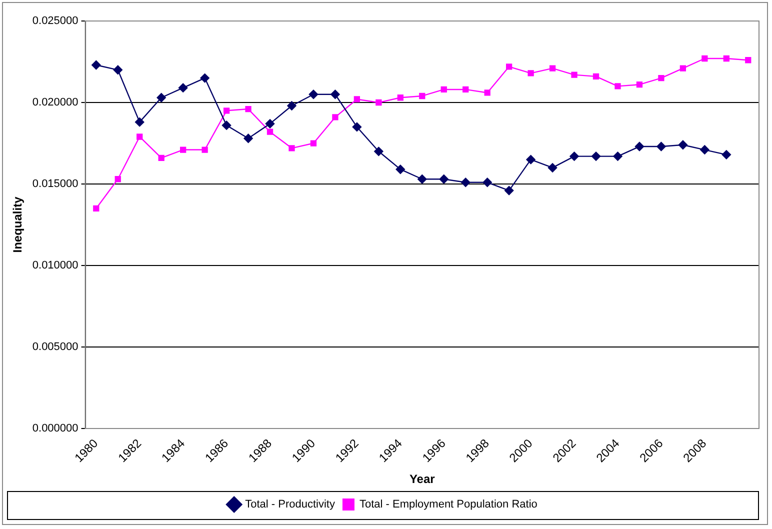 Image resolution: width=772 pixels, height=529 pixels. What do you see at coordinates (55, 428) in the screenshot?
I see `y-tick-label: 0.000000` at bounding box center [55, 428].